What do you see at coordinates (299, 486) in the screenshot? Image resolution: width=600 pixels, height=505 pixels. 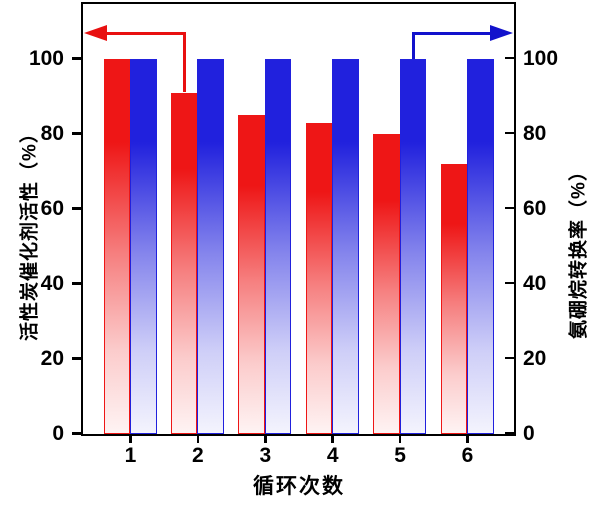 I see `x-axis-title: 循环次数` at bounding box center [299, 486].